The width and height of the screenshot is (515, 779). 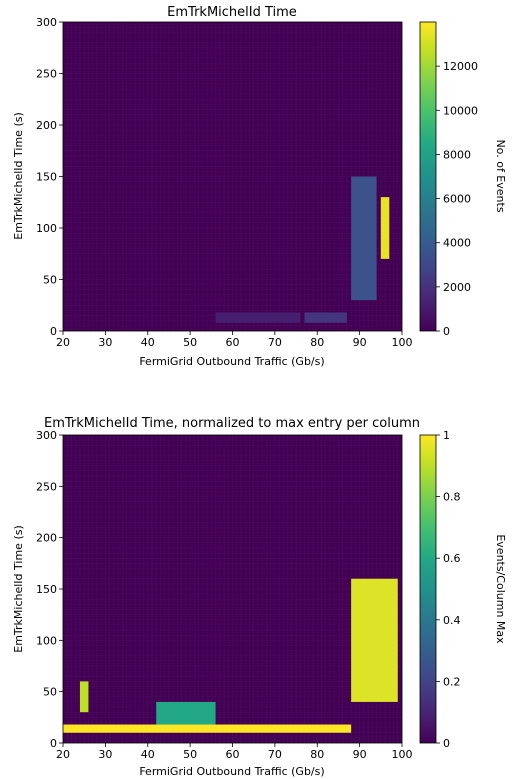 What do you see at coordinates (18, 589) in the screenshot?
I see `chart-2-y-label: EmTrkMichelId Time (s)` at bounding box center [18, 589].